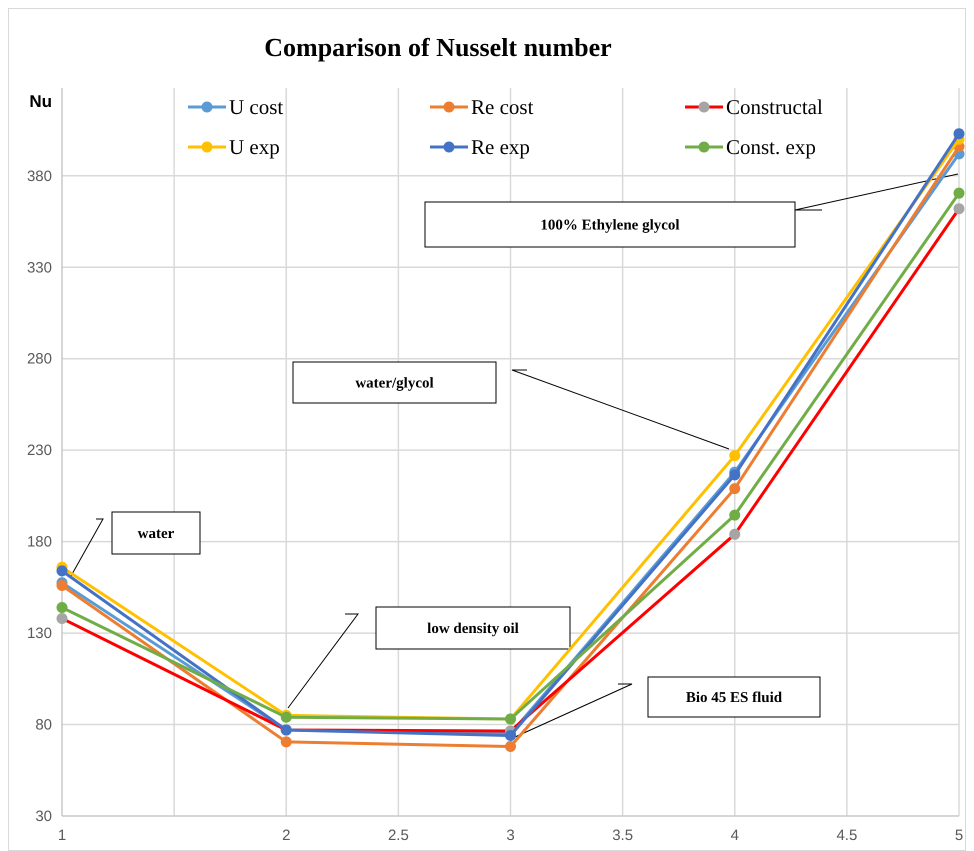  Describe the element at coordinates (398, 835) in the screenshot. I see `x-tick-label: 2.5` at that location.